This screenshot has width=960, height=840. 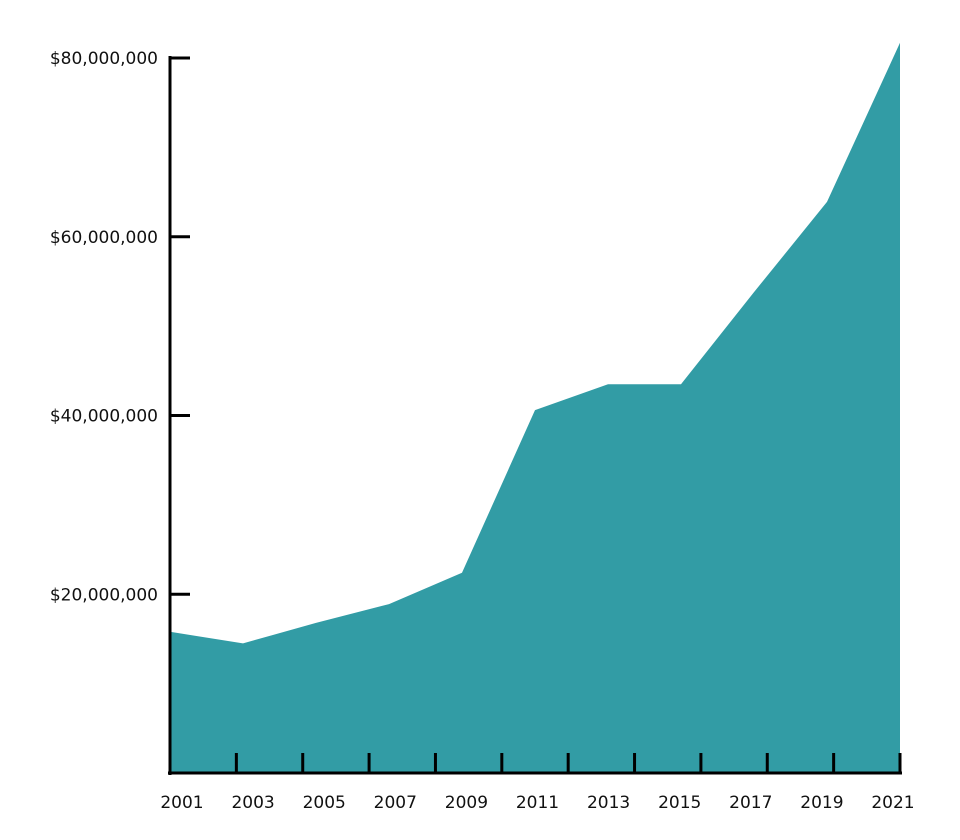 What do you see at coordinates (750, 803) in the screenshot?
I see `x-tick-label: 2017` at bounding box center [750, 803].